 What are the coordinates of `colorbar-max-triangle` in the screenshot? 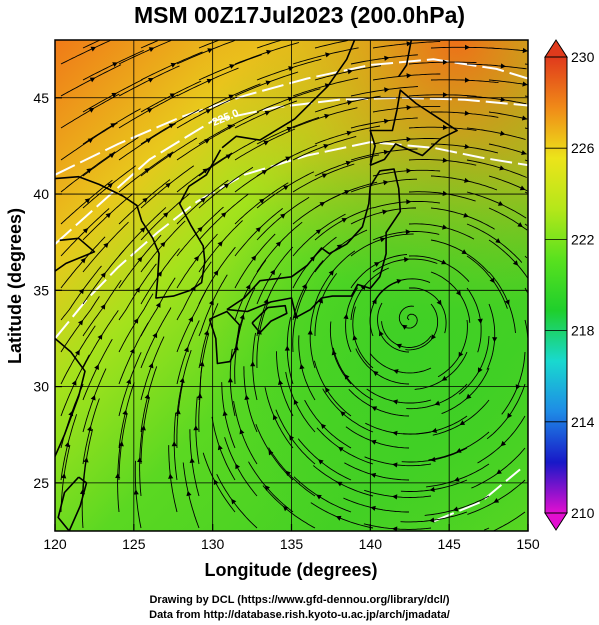 It's located at (556, 48).